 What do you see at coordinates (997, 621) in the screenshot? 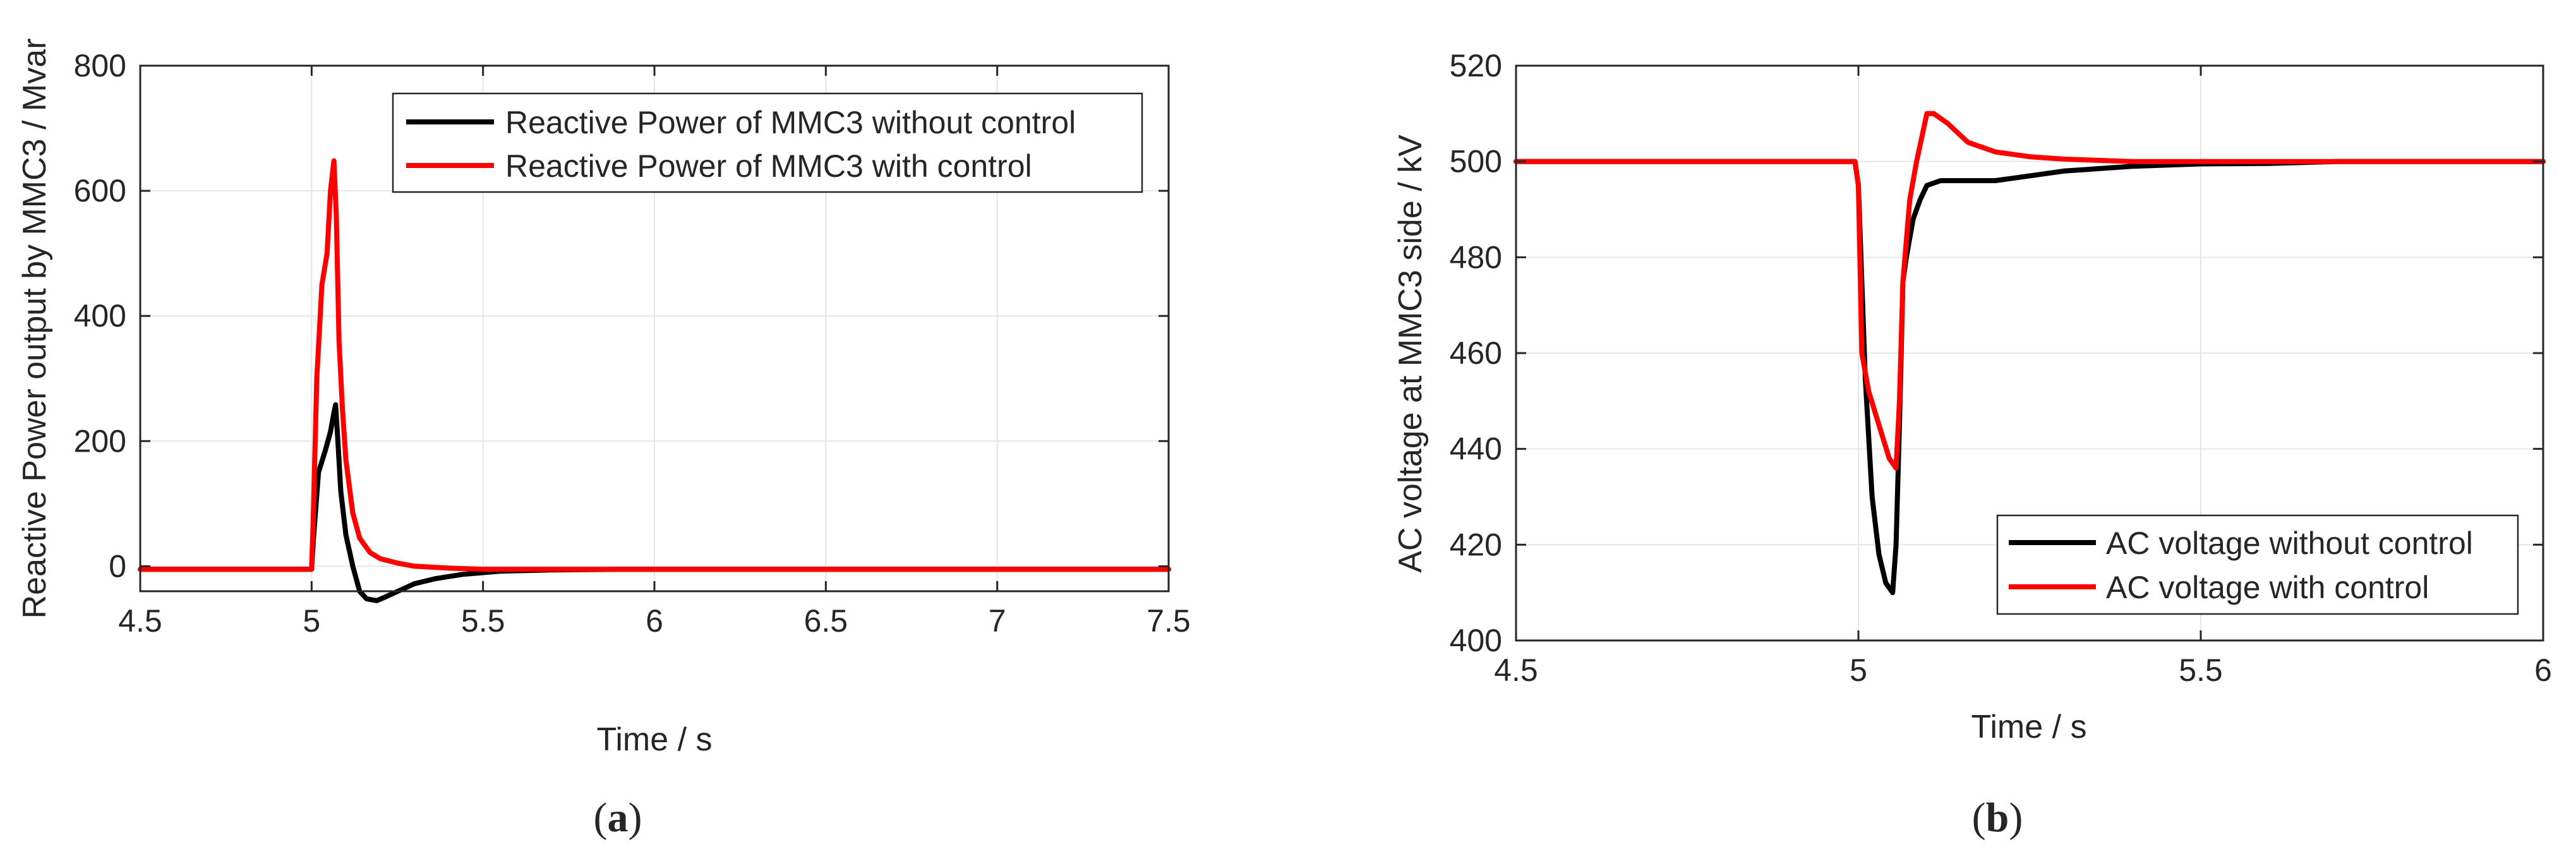
I see `x-tick-label: 7` at bounding box center [997, 621].